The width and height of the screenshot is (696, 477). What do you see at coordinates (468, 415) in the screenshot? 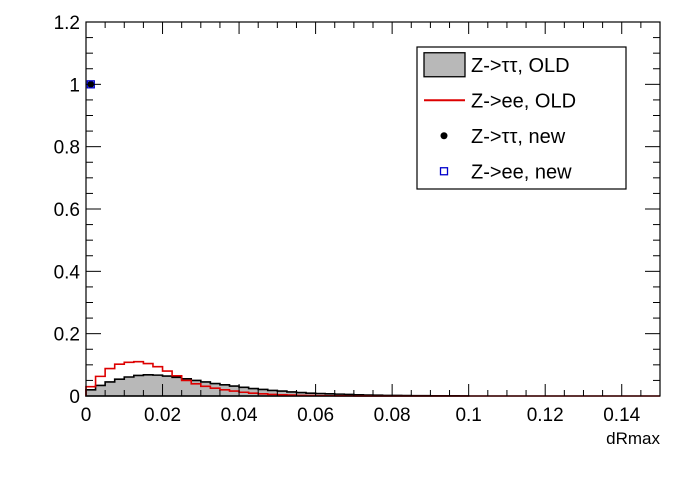
I see `x-tick-label: 0.1` at bounding box center [468, 415].